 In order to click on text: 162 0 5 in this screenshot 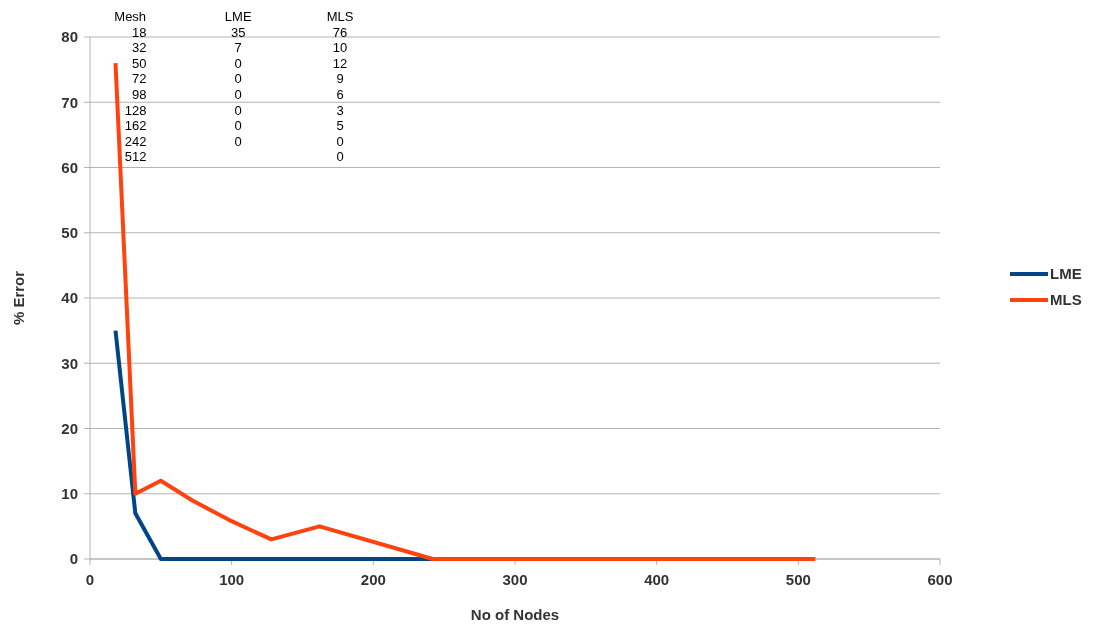, I will do `click(234, 126)`.